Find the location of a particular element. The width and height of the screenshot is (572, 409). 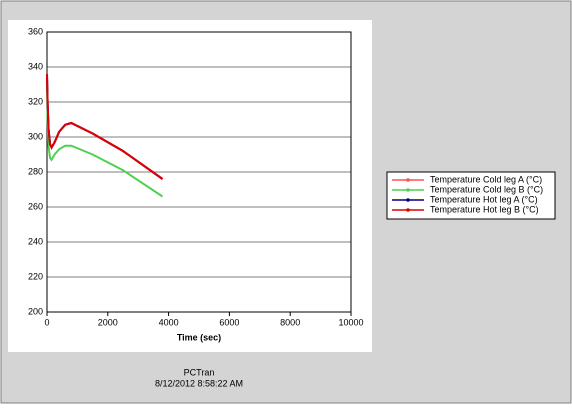

y-tick-label: 300 is located at coordinates (35, 136).